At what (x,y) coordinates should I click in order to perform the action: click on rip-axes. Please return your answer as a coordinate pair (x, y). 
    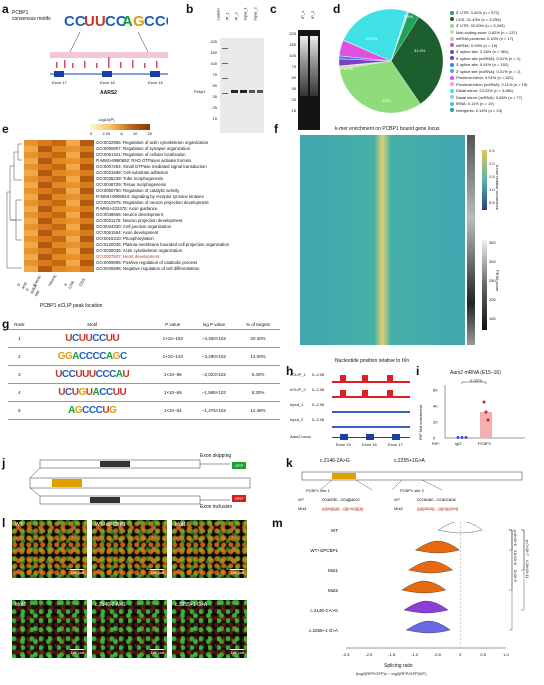
    Looking at the image, I should click on (484, 412).